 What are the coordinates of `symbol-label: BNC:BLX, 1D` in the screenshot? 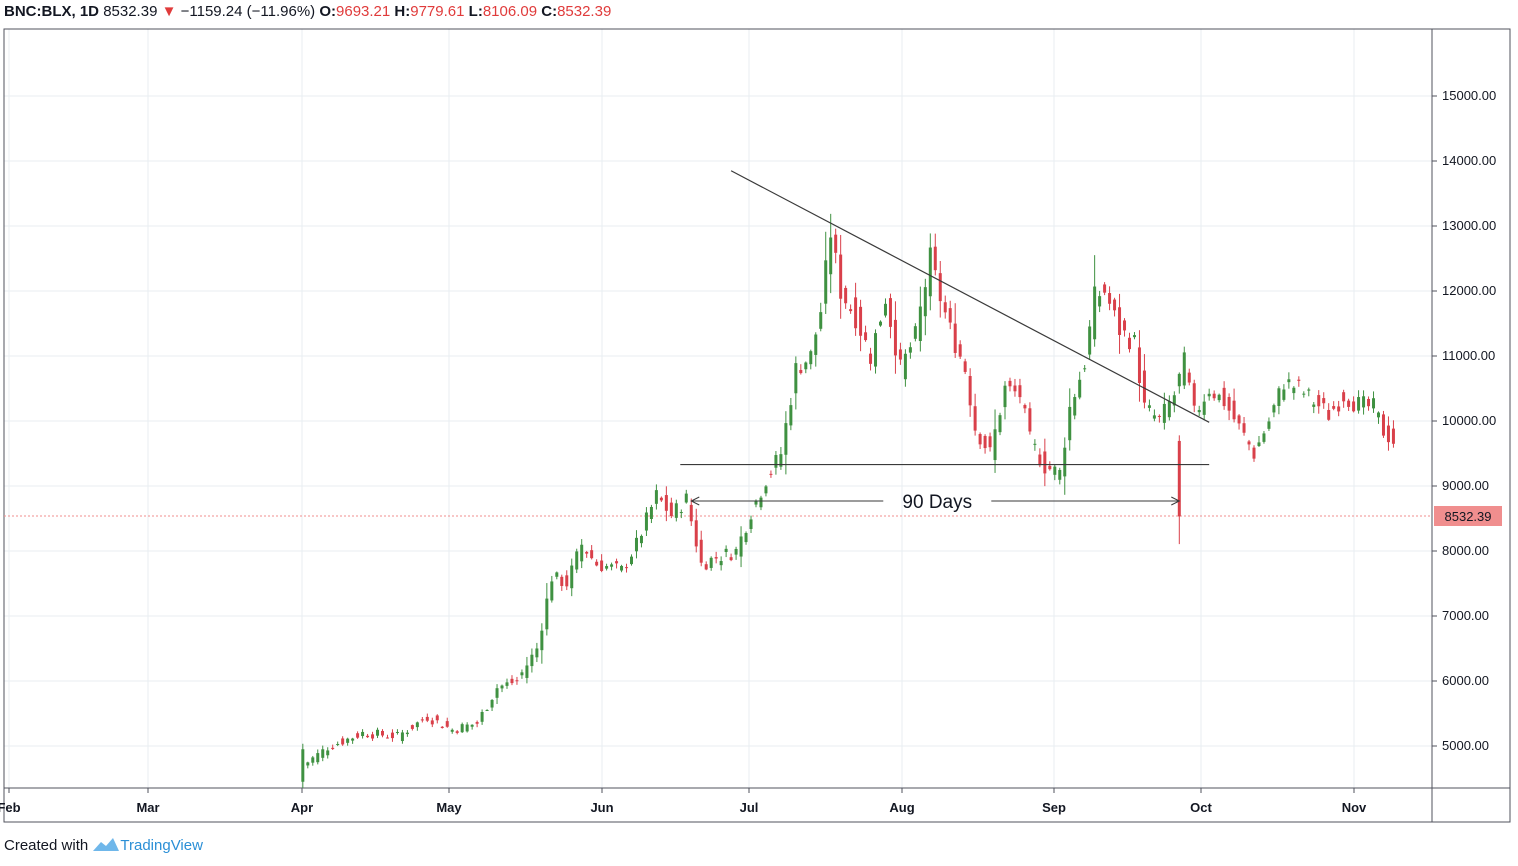 It's located at (52, 11).